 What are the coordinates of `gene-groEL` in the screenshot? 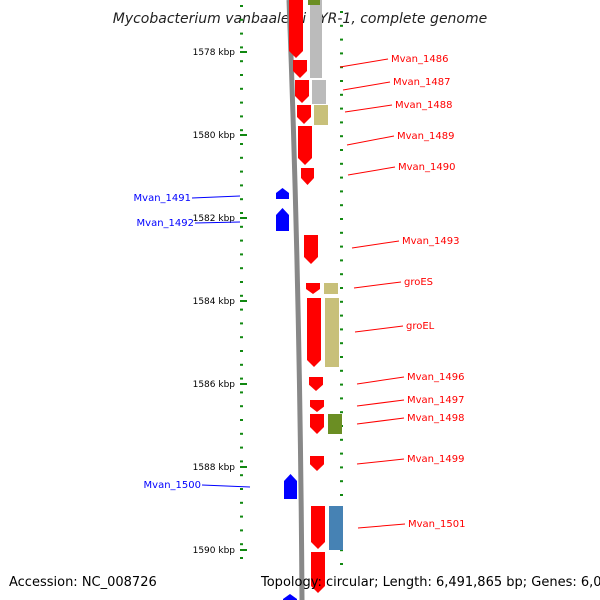 It's located at (314, 332).